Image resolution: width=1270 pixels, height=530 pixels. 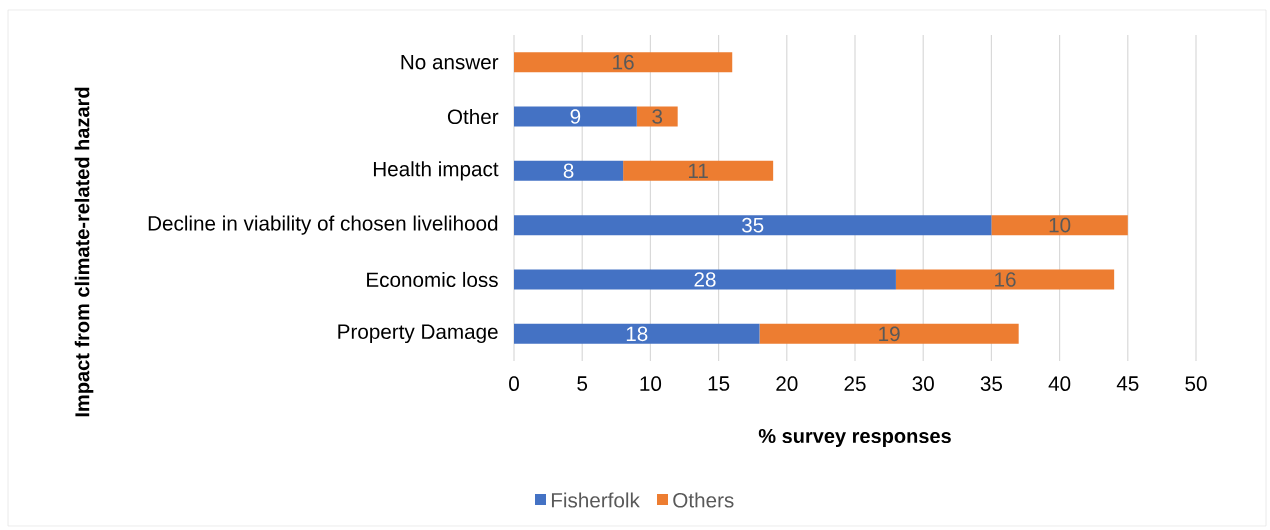 I want to click on x-tick-label: 30, so click(x=923, y=383).